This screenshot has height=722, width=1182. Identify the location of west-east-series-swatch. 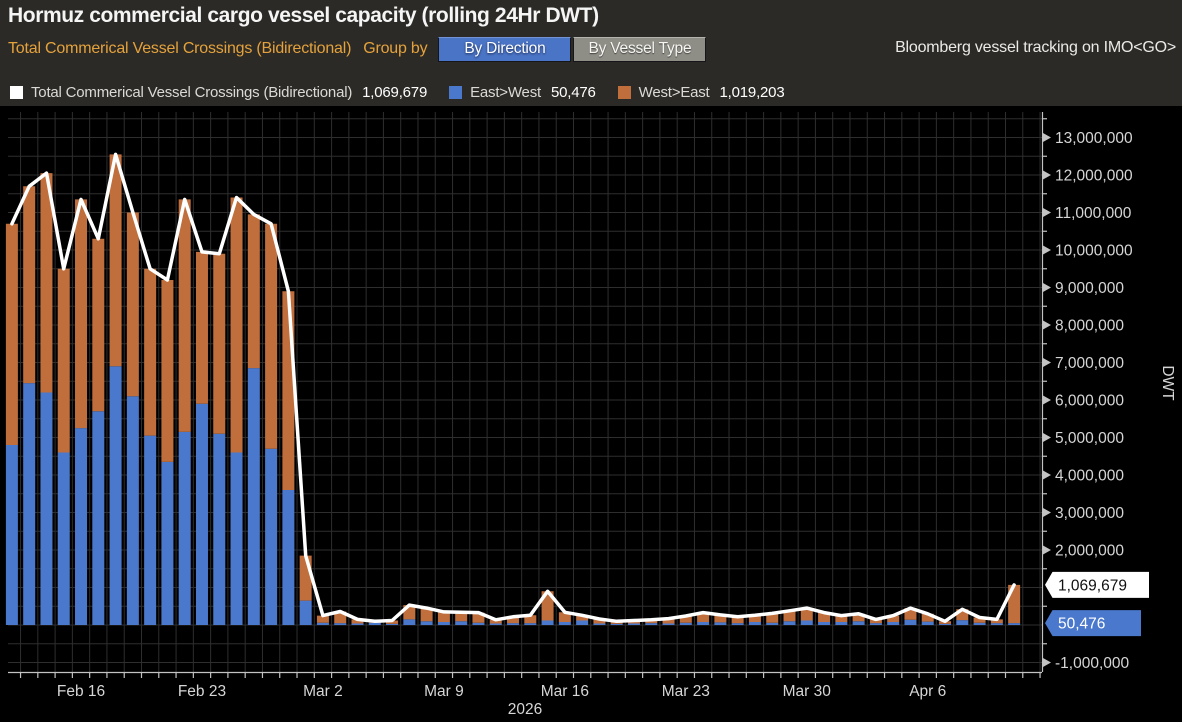
(624, 92).